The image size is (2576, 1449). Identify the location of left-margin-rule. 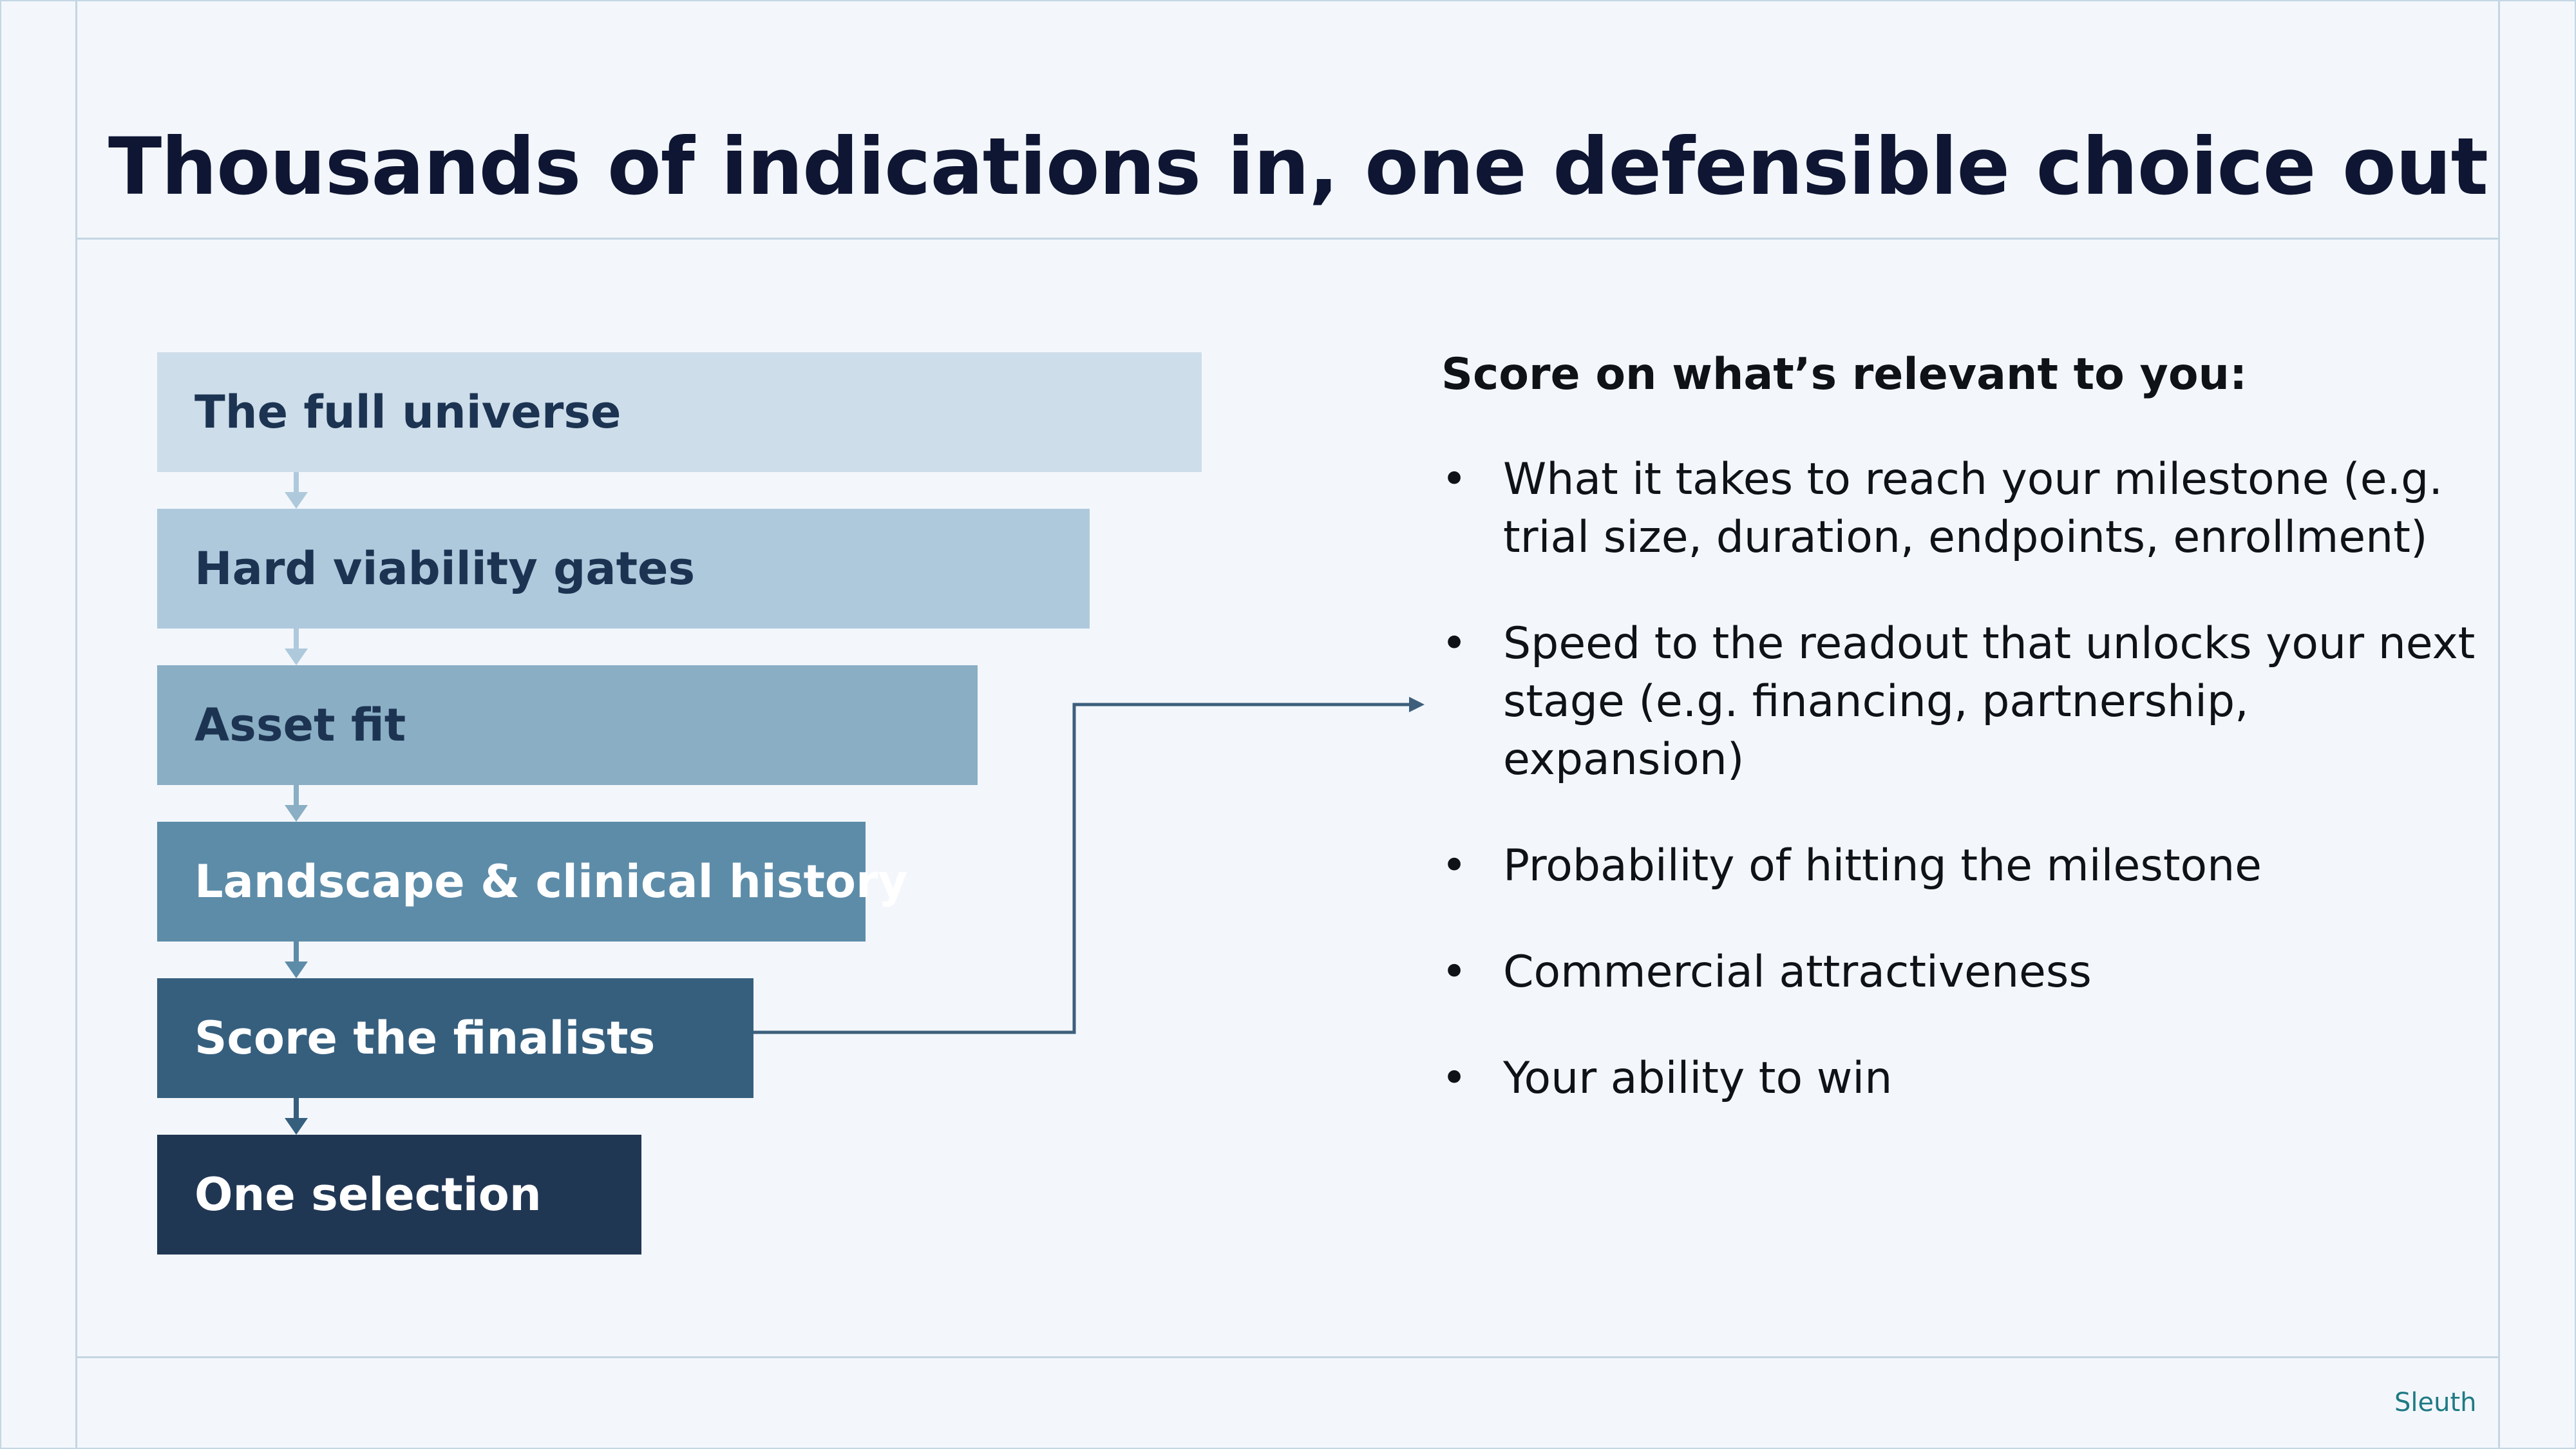
(76, 724).